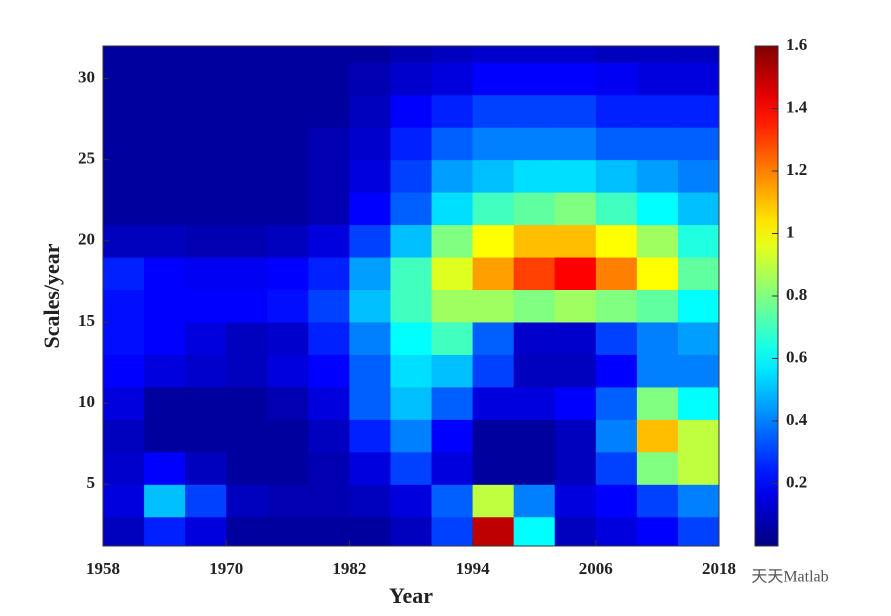 The image size is (891, 616). What do you see at coordinates (473, 568) in the screenshot?
I see `x-tick-label: 1994` at bounding box center [473, 568].